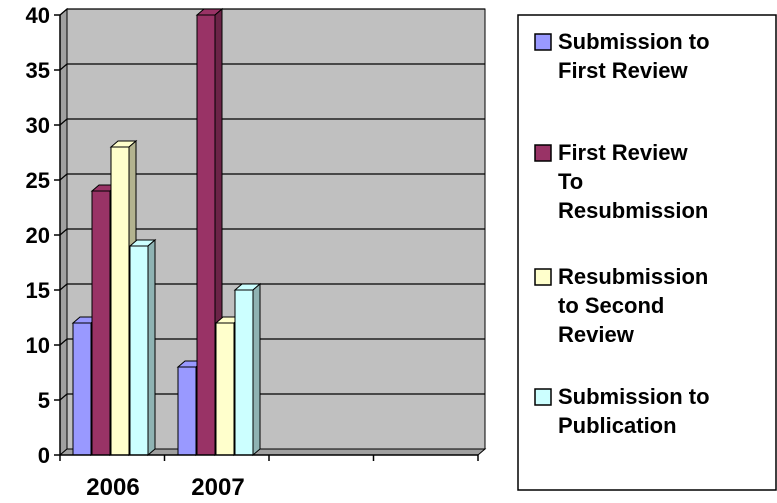 The width and height of the screenshot is (777, 503). Describe the element at coordinates (633, 305) in the screenshot. I see `legend-label: Resubmission to Second Review` at that location.